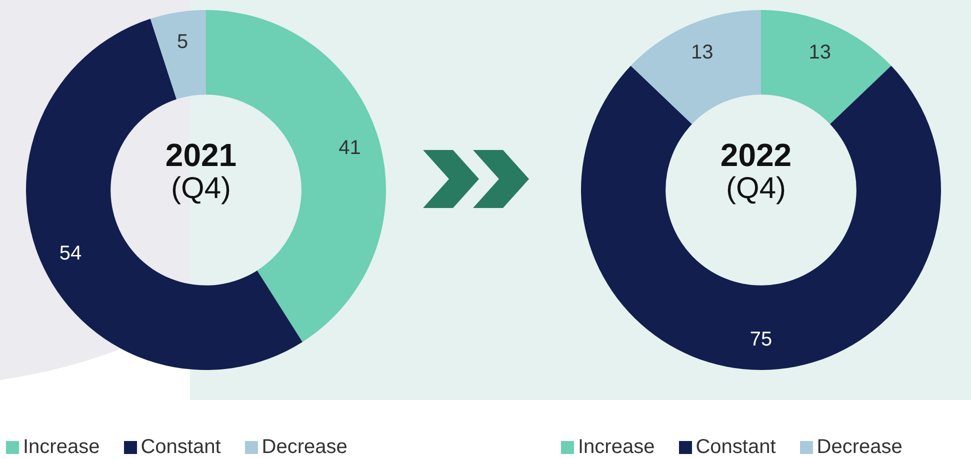 This screenshot has height=459, width=971. Describe the element at coordinates (182, 42) in the screenshot. I see `data-label: 5` at that location.